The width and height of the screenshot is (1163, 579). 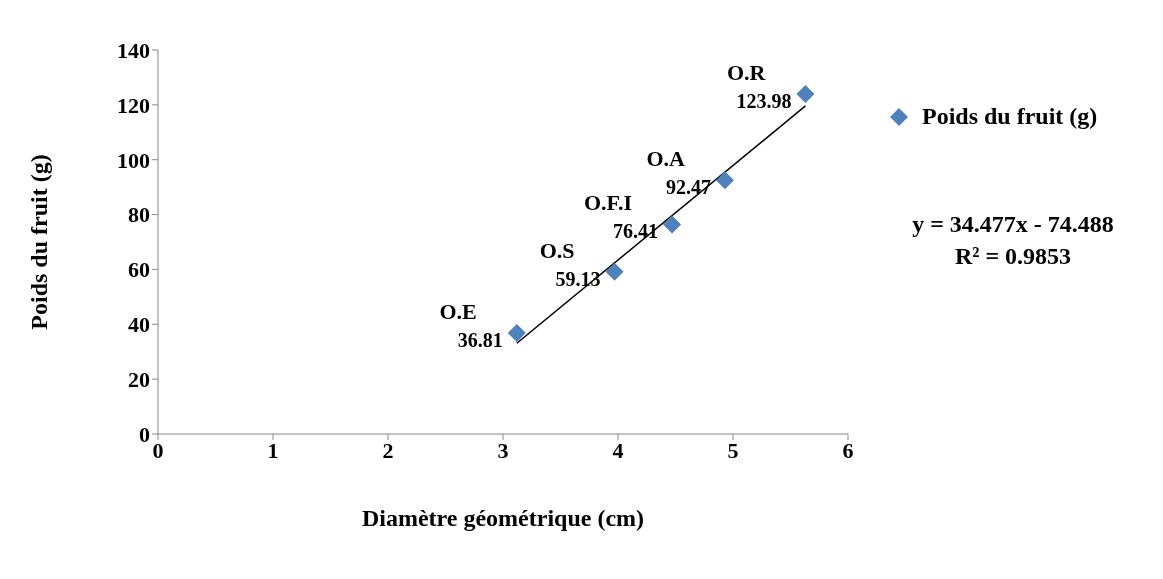 I want to click on annotation: O.A, so click(x=666, y=159).